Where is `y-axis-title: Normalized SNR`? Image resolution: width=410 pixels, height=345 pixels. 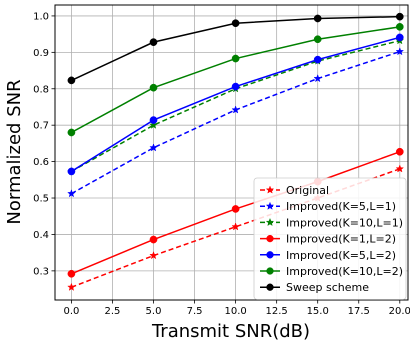 y-axis-title: Normalized SNR is located at coordinates (14, 151).